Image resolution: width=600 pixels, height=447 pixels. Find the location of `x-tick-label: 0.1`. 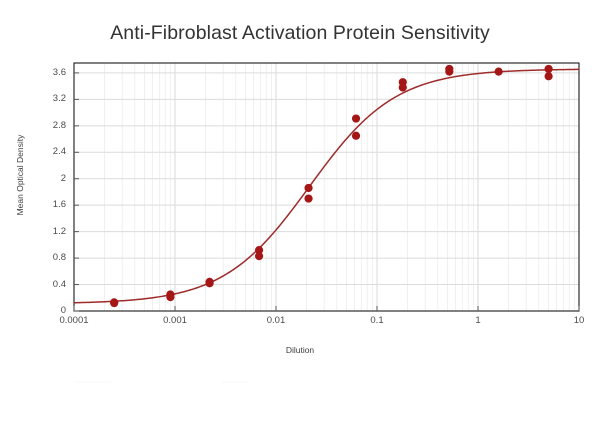

x-tick-label: 0.1 is located at coordinates (377, 320).